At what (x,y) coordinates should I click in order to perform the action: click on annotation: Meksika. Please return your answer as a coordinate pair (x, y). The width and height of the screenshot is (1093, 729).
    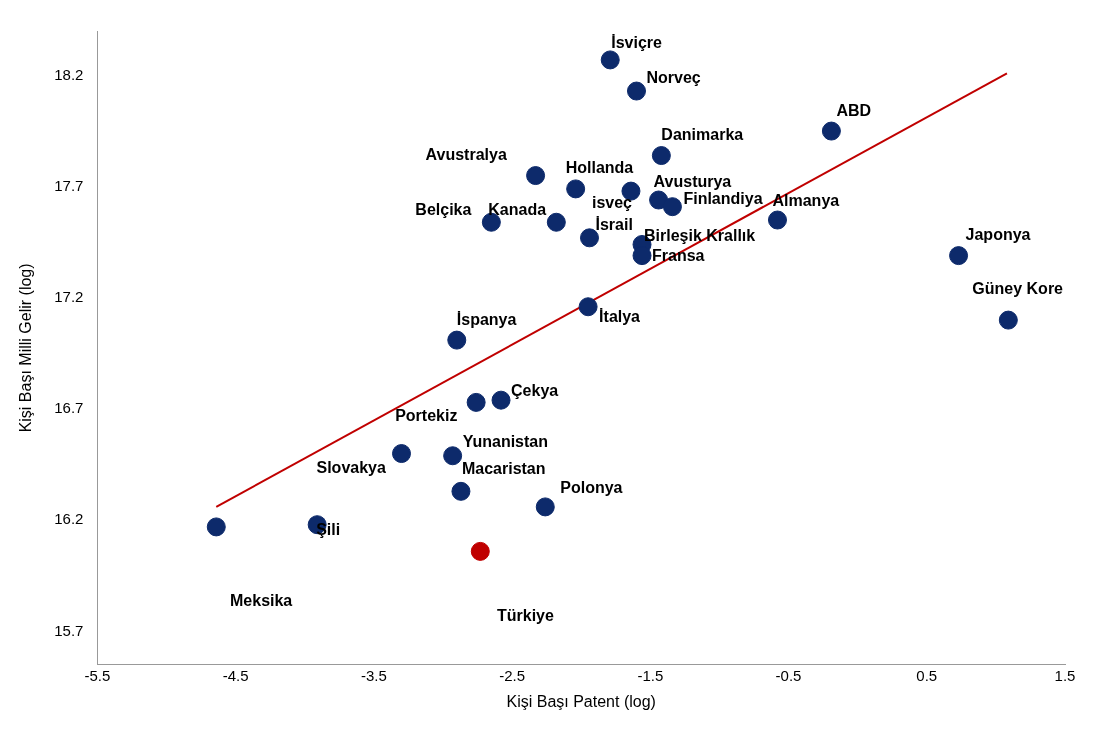
    Looking at the image, I should click on (261, 601).